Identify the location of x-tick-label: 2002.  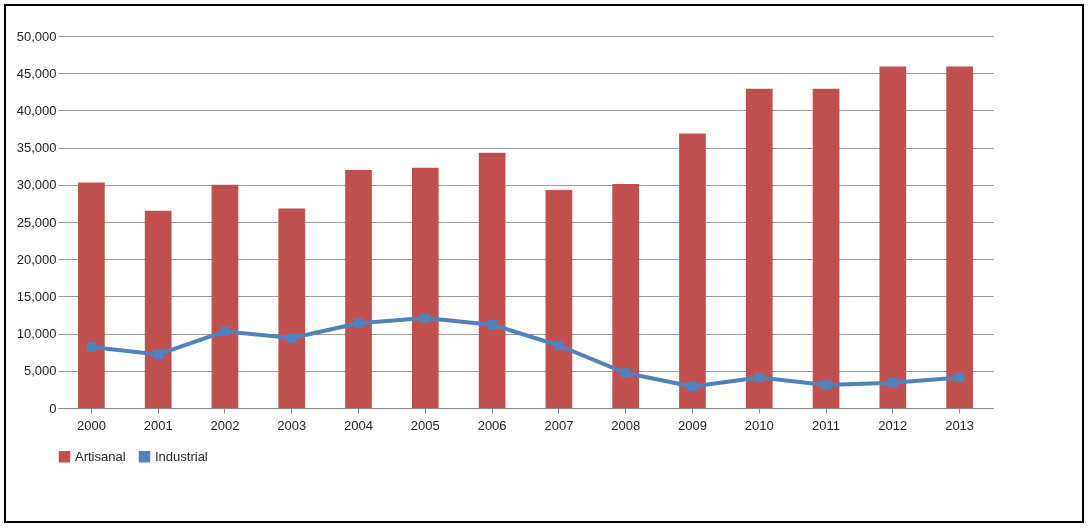
(225, 425).